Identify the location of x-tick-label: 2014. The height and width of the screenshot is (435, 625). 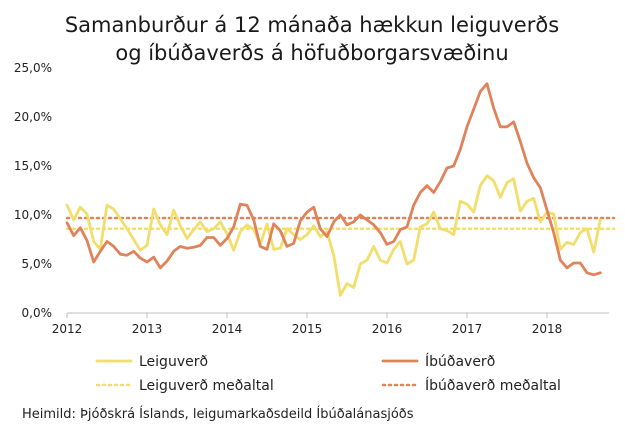
(227, 329).